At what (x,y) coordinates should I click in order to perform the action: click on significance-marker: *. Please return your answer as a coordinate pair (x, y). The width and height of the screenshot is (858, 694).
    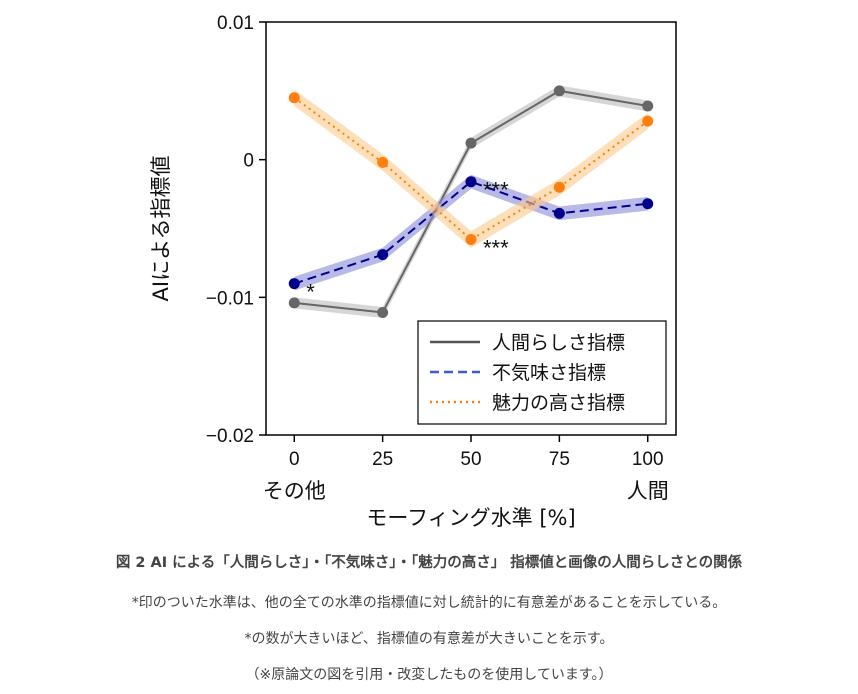
    Looking at the image, I should click on (310, 292).